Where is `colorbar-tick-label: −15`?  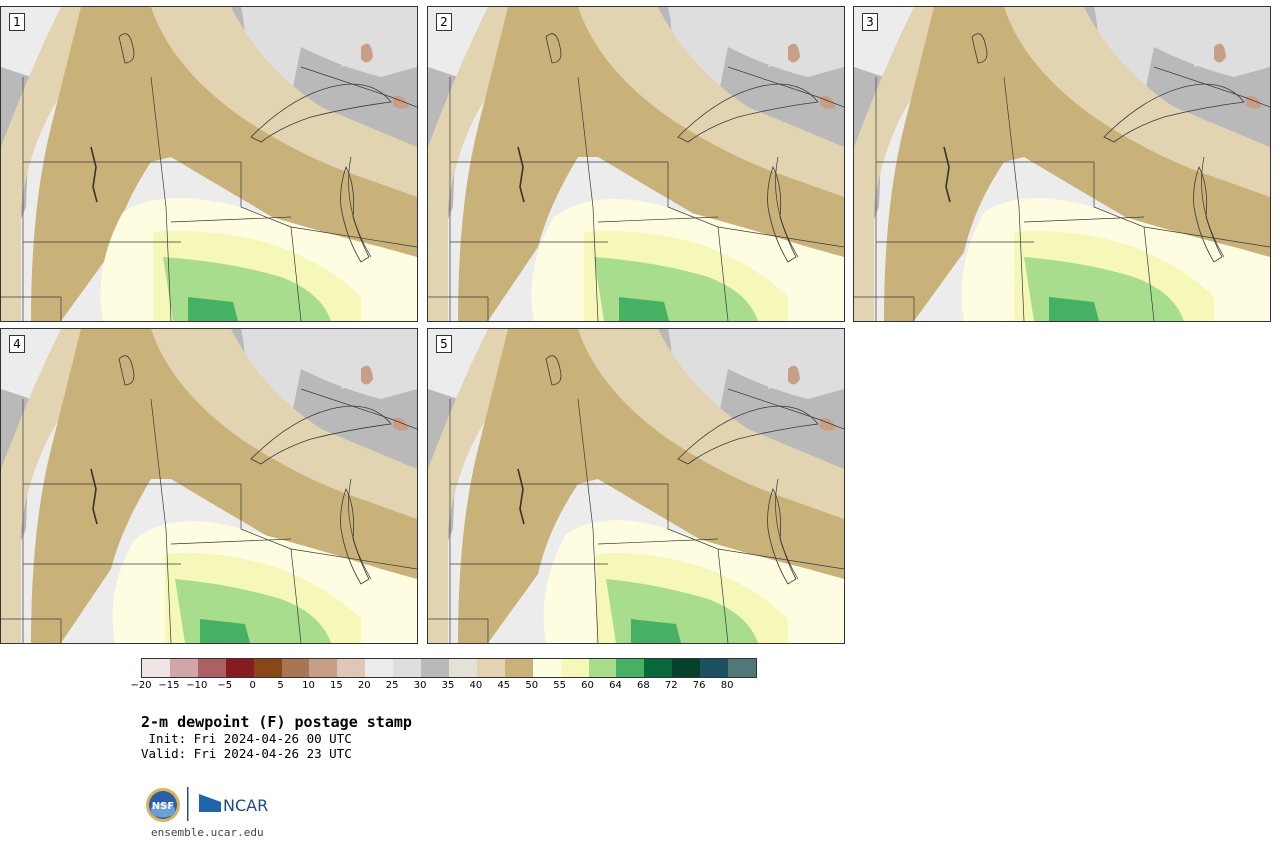 colorbar-tick-label: −15 is located at coordinates (169, 685).